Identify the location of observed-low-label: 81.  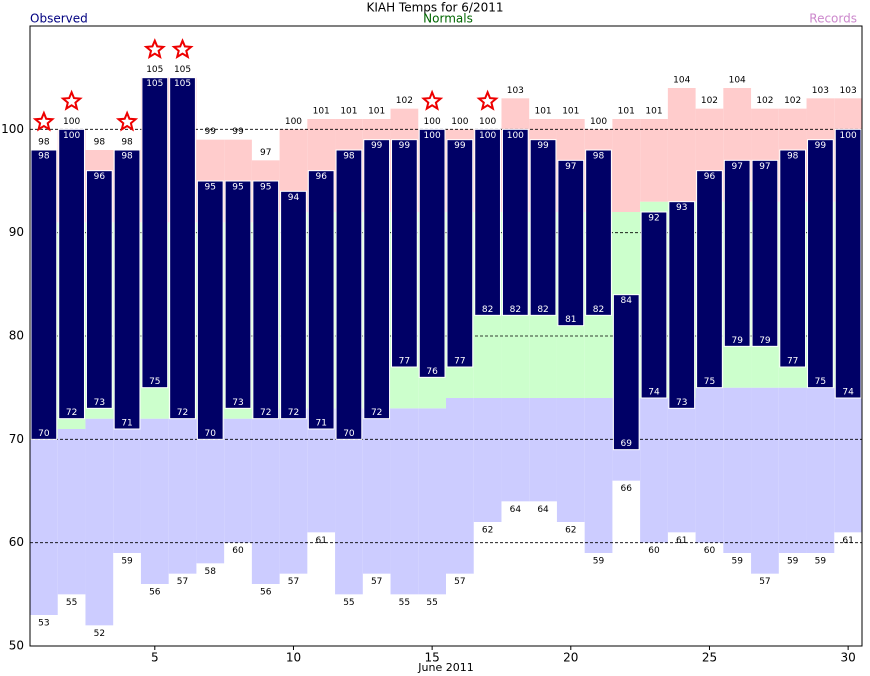
(570, 320).